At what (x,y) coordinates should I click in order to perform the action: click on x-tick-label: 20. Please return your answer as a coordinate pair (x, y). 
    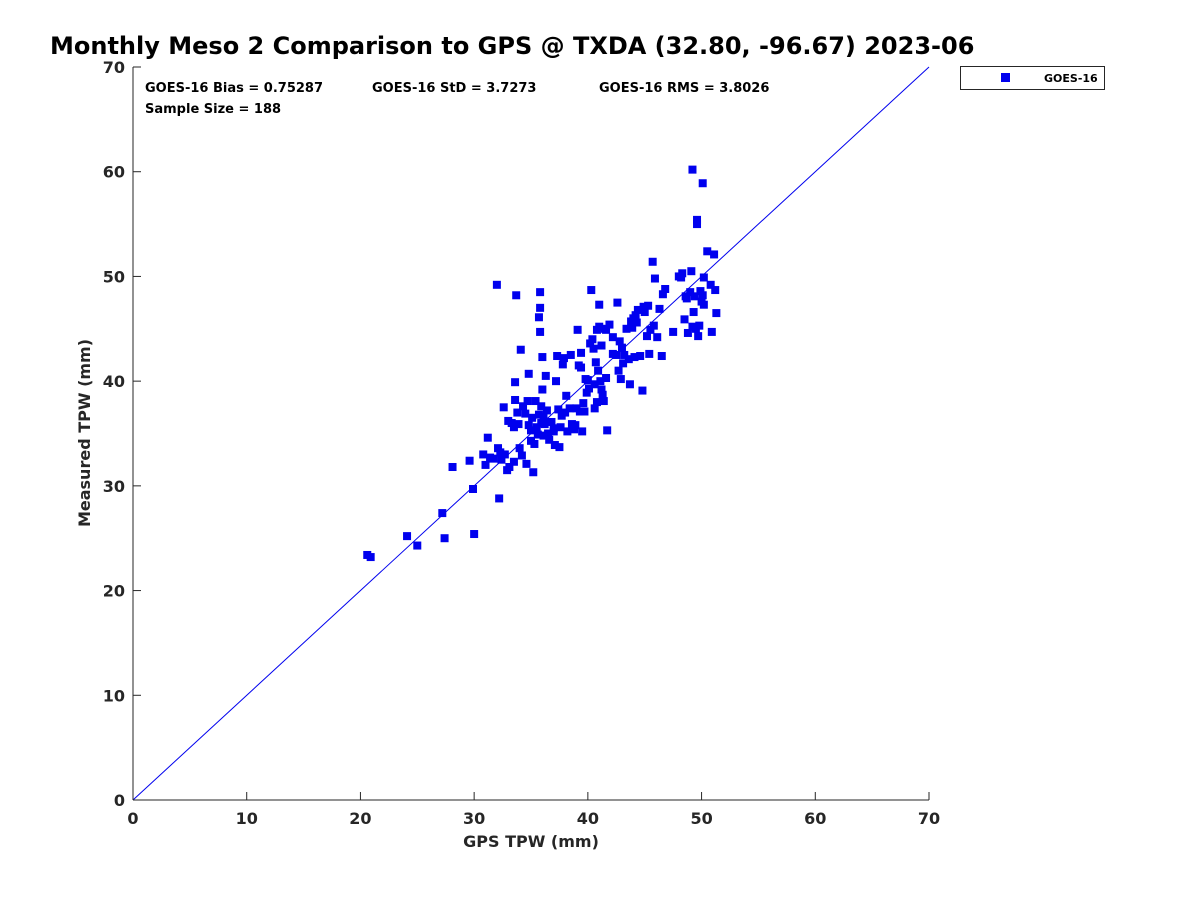
    Looking at the image, I should click on (360, 818).